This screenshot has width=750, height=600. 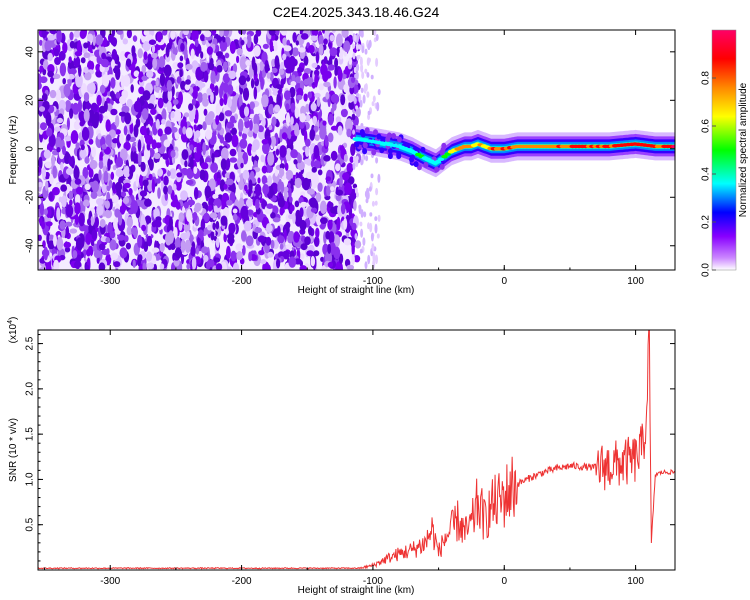 What do you see at coordinates (30, 149) in the screenshot?
I see `y-tick-label: 0` at bounding box center [30, 149].